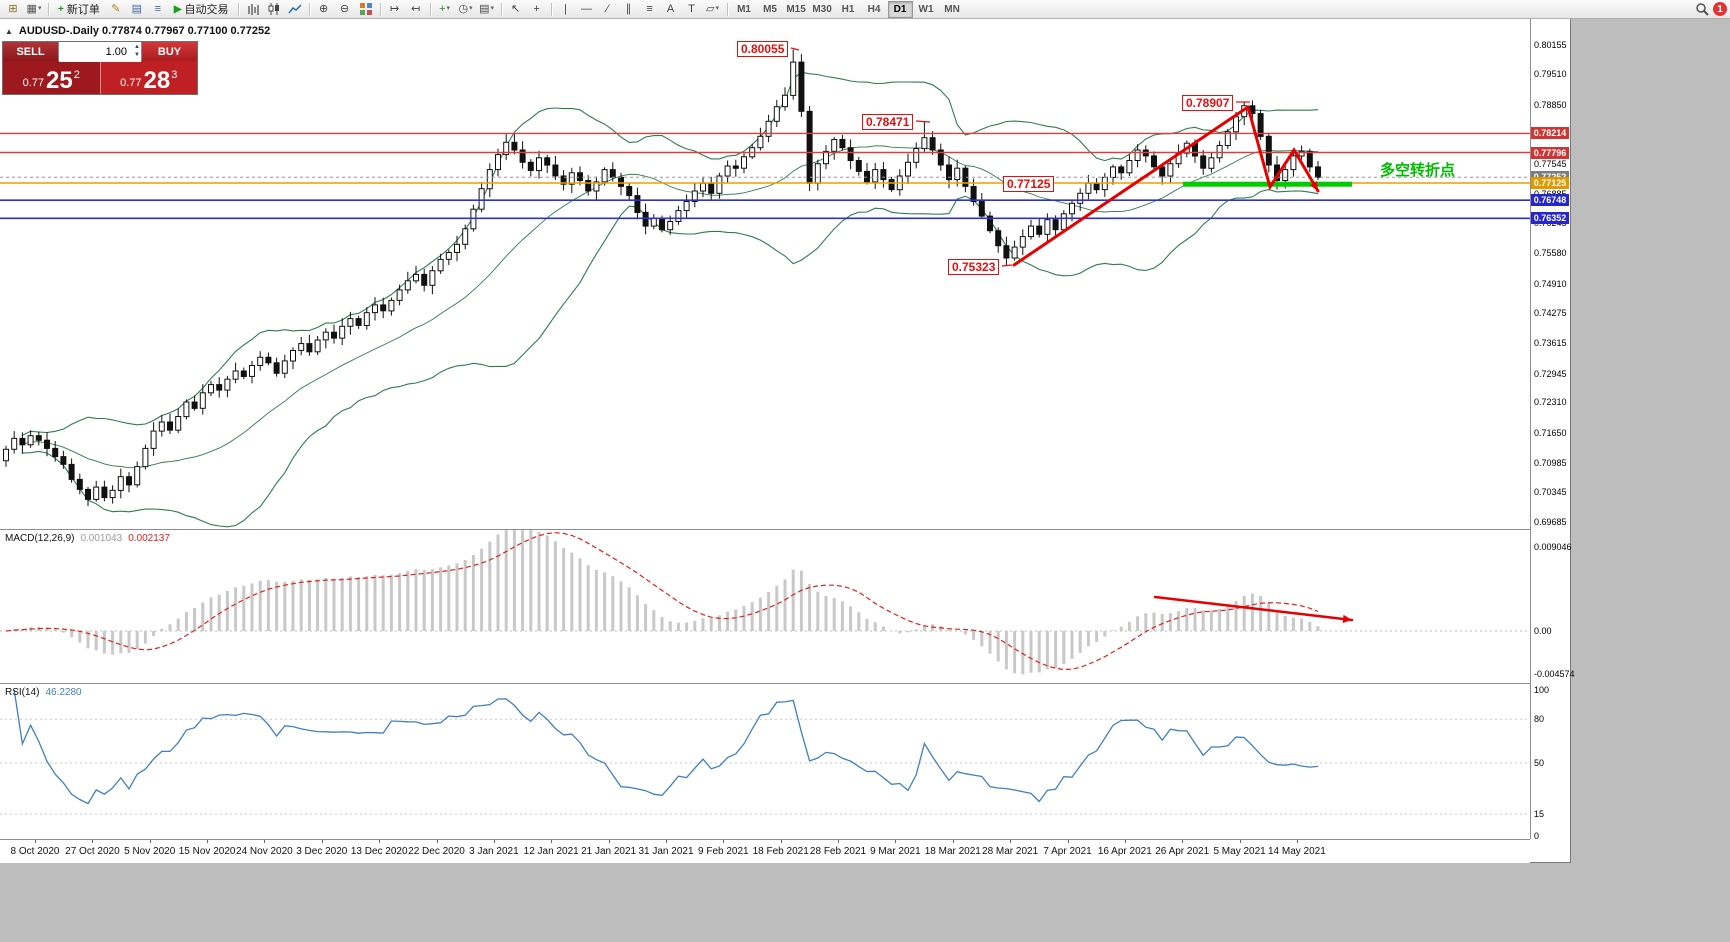  I want to click on price-tick-label: 0.78850, so click(1550, 104).